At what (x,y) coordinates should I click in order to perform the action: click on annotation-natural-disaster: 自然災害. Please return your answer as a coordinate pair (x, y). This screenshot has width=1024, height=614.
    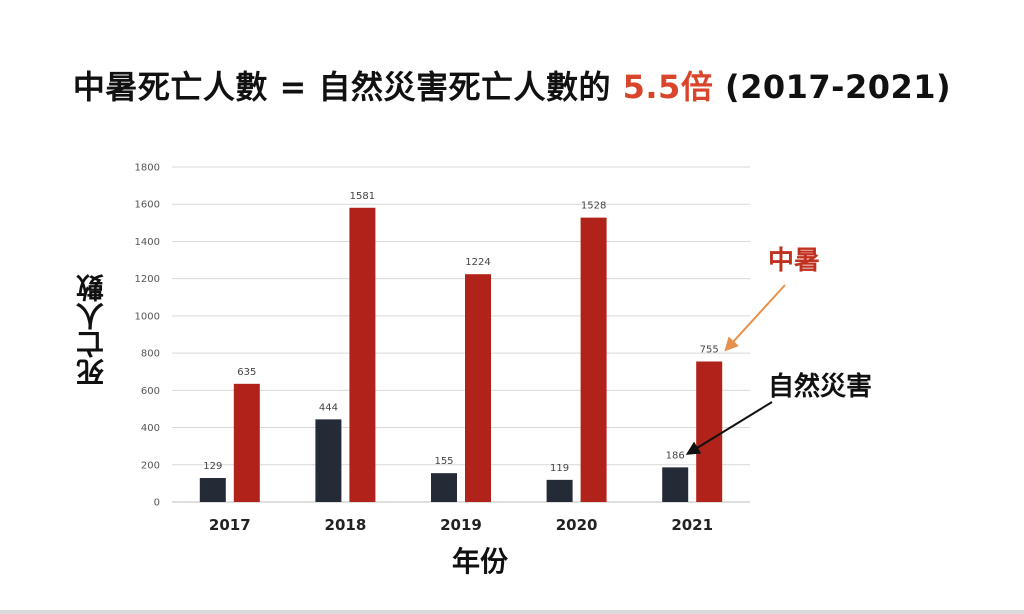
    Looking at the image, I should click on (820, 387).